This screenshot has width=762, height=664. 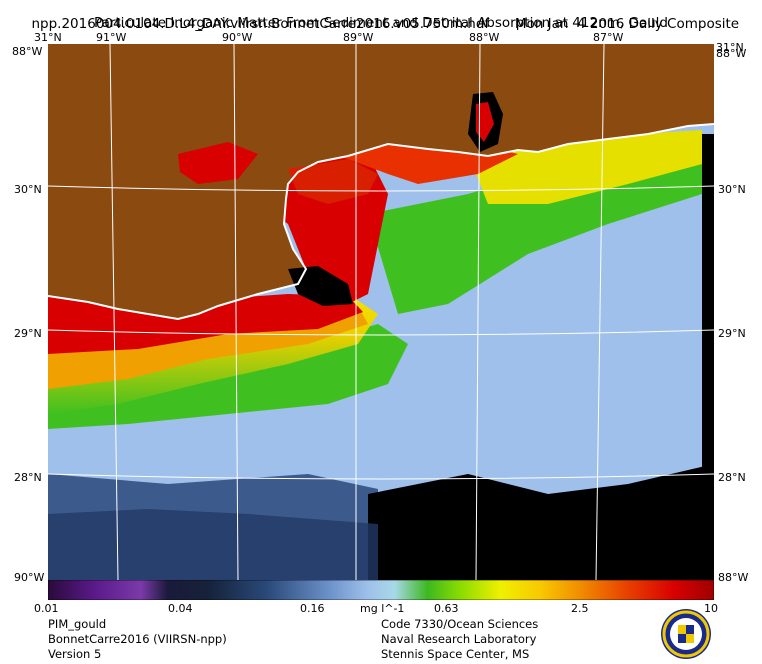 What do you see at coordinates (111, 37) in the screenshot?
I see `lon-label-top-91: 91°W` at bounding box center [111, 37].